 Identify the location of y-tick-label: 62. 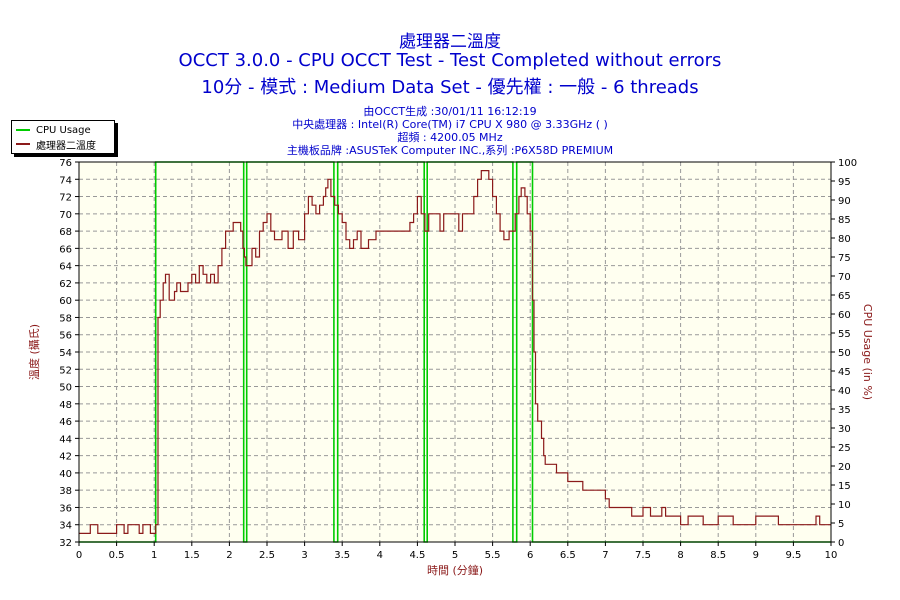
(65, 284).